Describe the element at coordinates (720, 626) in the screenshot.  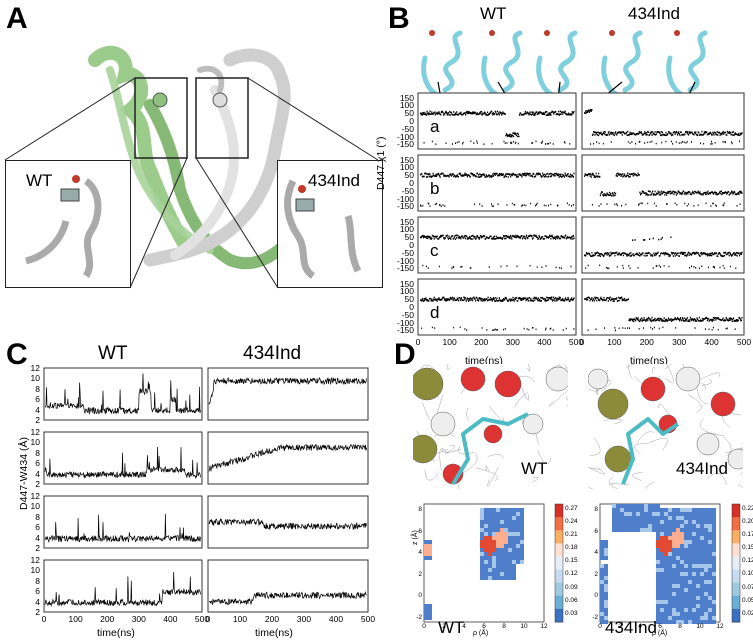
I see `d-xtick: 12` at that location.